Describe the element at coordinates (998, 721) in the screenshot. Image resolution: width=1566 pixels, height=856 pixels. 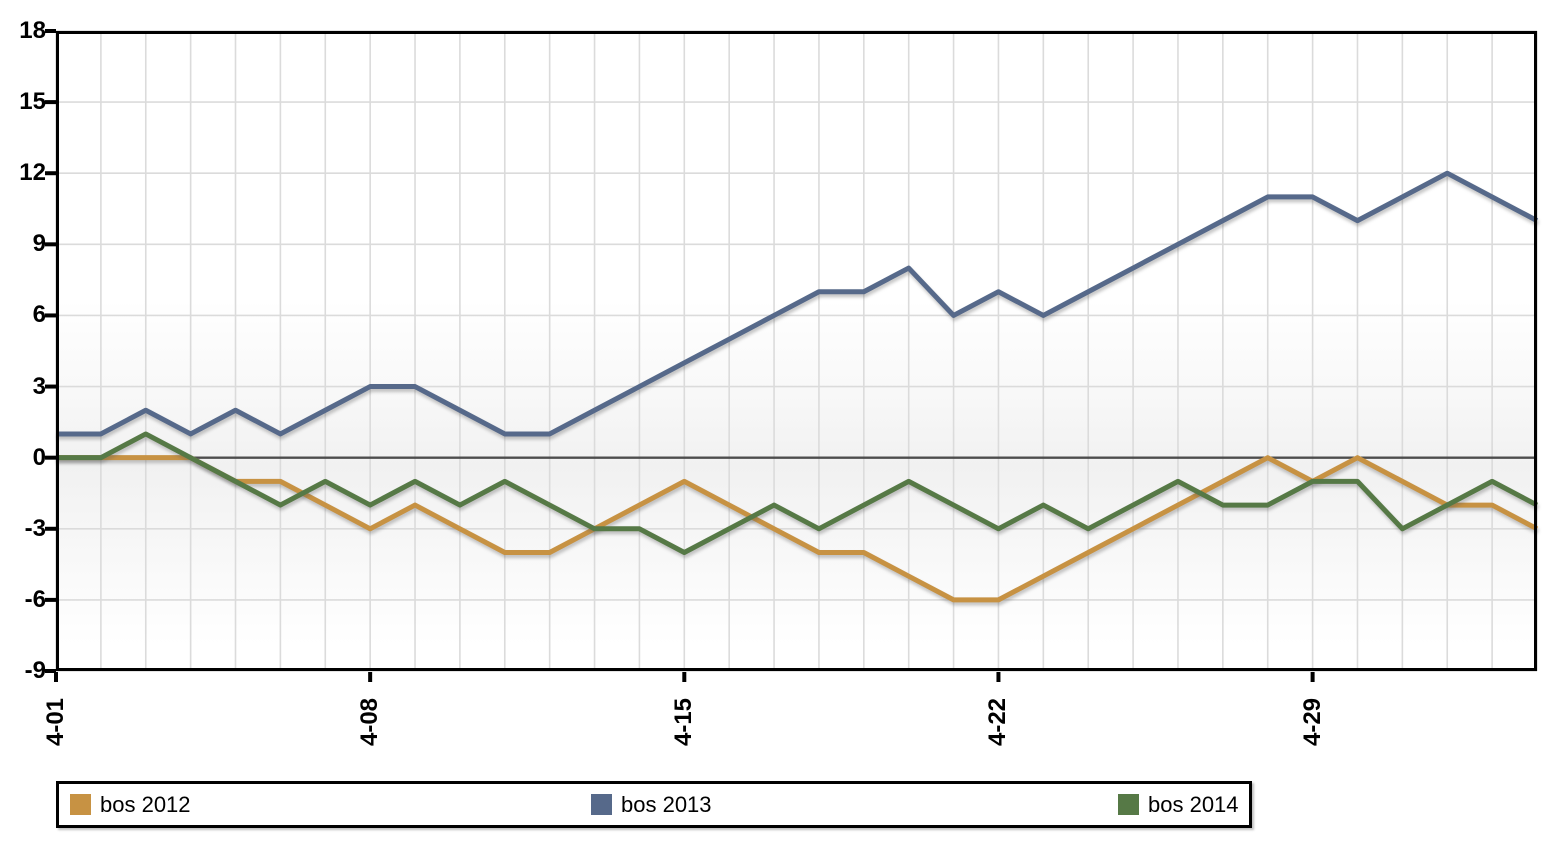
I see `x-tick-label-4-22: 4-22` at that location.